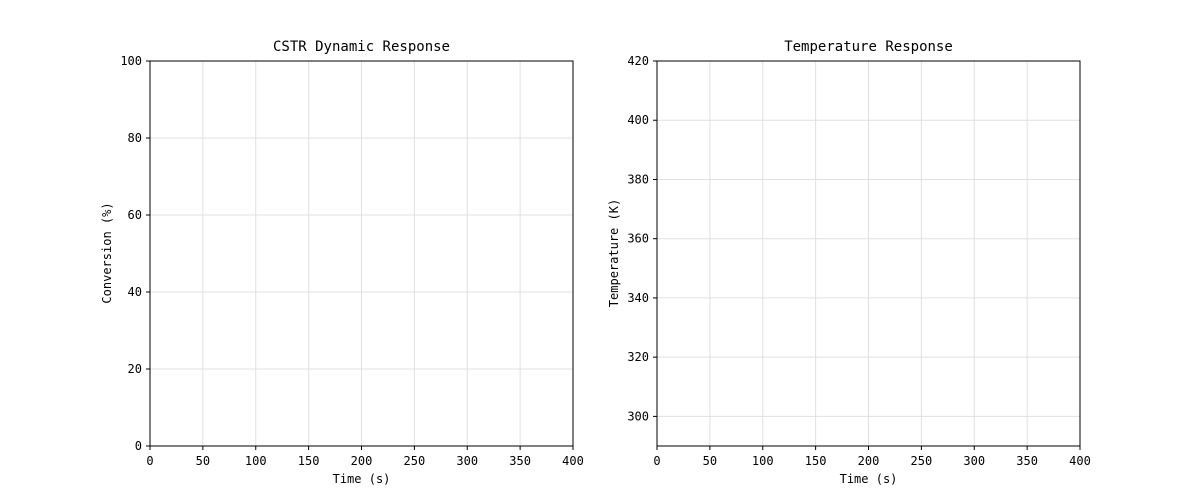  I want to click on chart-title: Temperature Response, so click(868, 47).